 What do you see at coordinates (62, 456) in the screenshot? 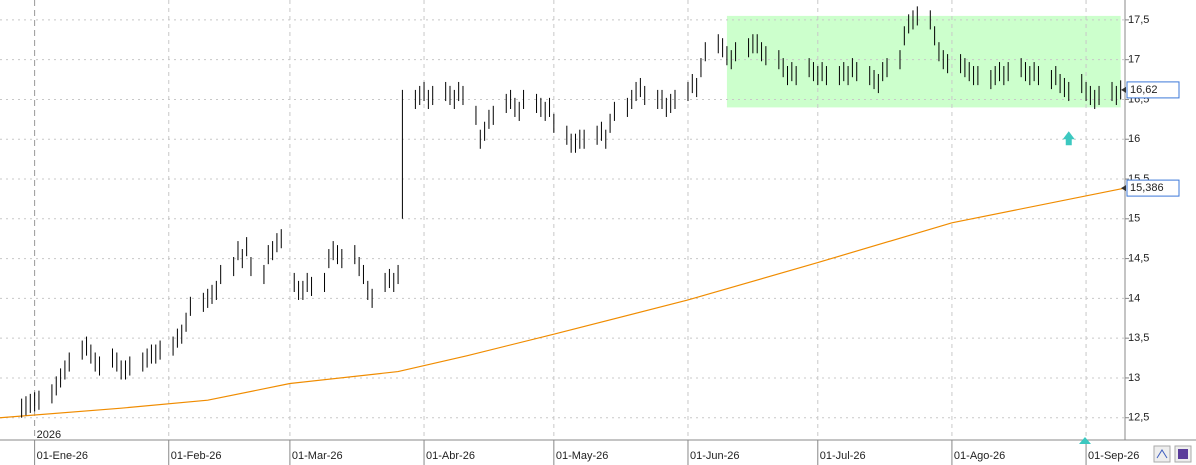
I see `x-tick-label: 01-Ene-26` at bounding box center [62, 456].